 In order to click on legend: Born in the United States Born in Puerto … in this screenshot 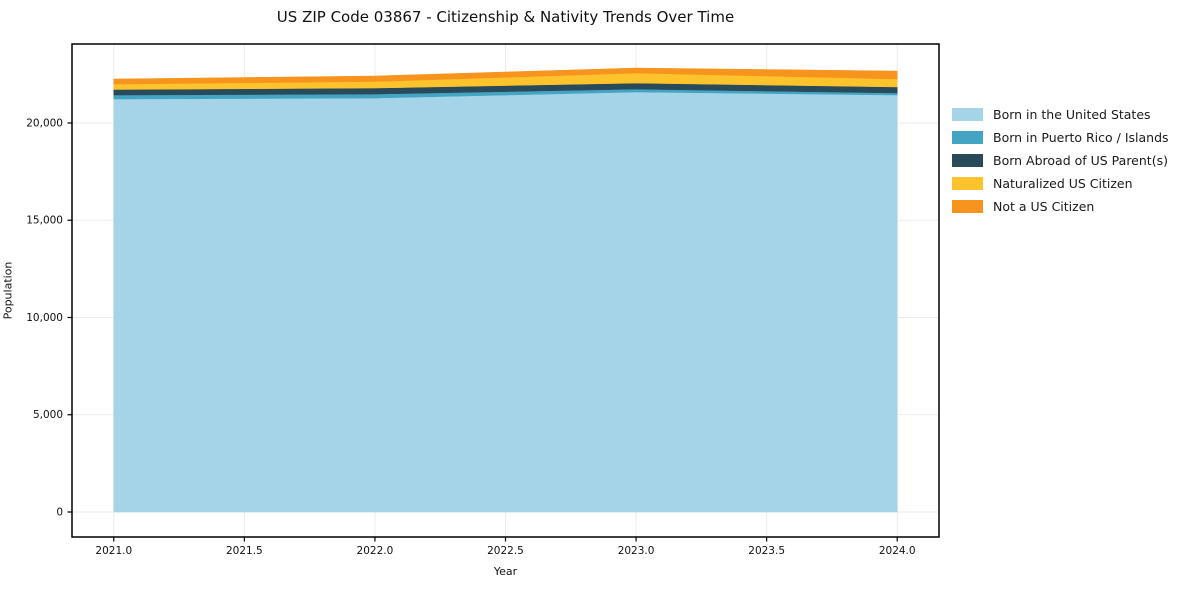, I will do `click(1060, 160)`.